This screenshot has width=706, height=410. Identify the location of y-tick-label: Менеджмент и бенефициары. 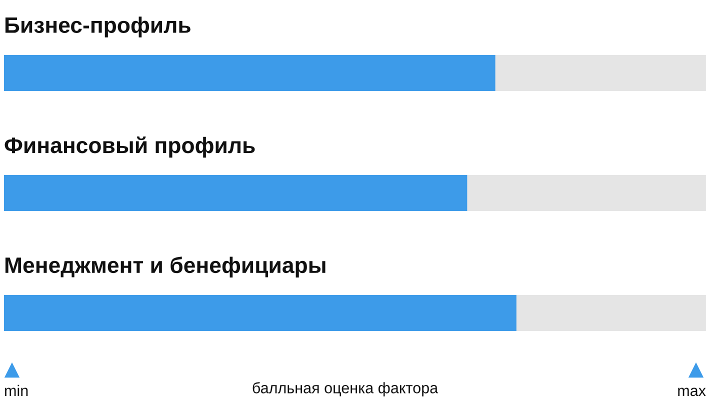
(165, 267).